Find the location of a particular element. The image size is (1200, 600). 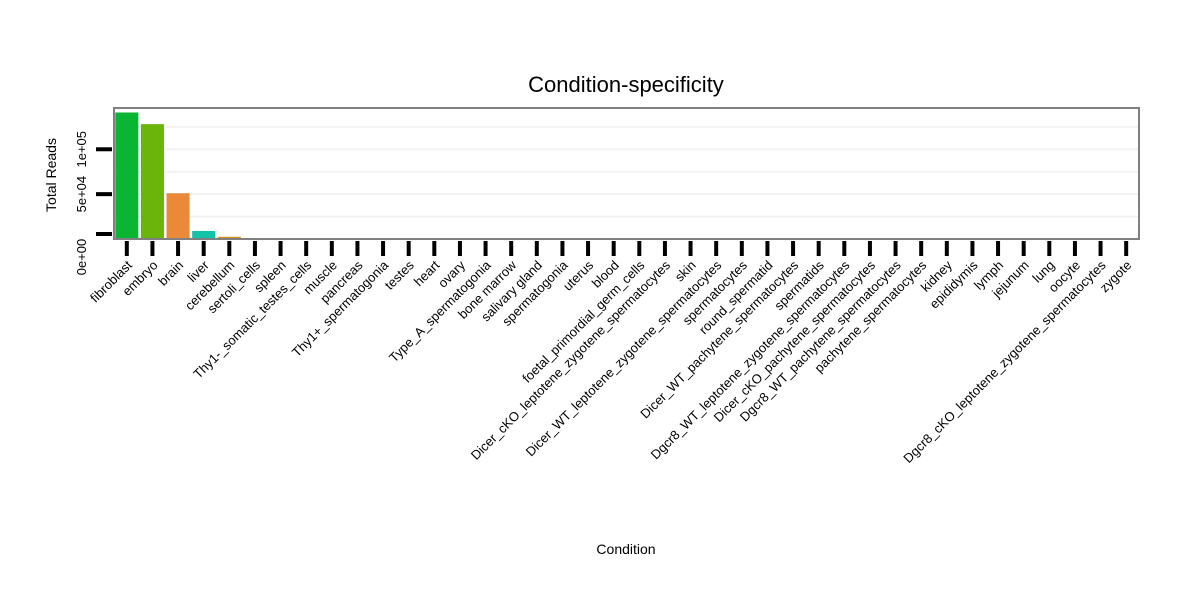

bar-embryo is located at coordinates (152, 181).